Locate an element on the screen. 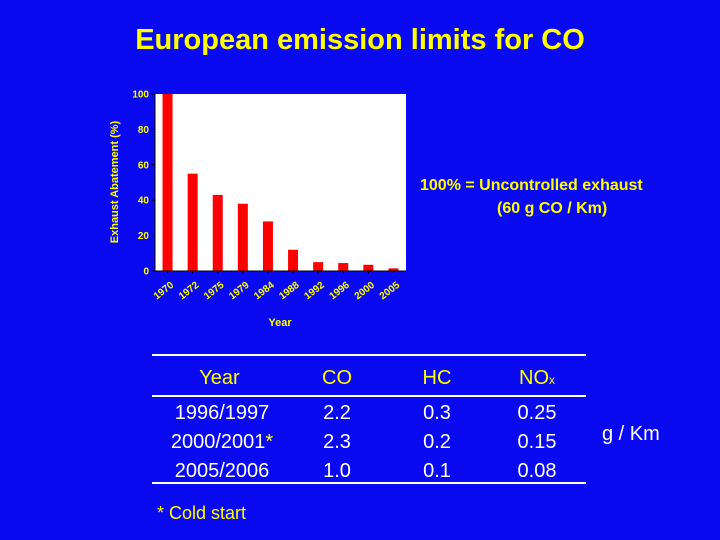  y-tick-label-100: 100 is located at coordinates (140, 95).